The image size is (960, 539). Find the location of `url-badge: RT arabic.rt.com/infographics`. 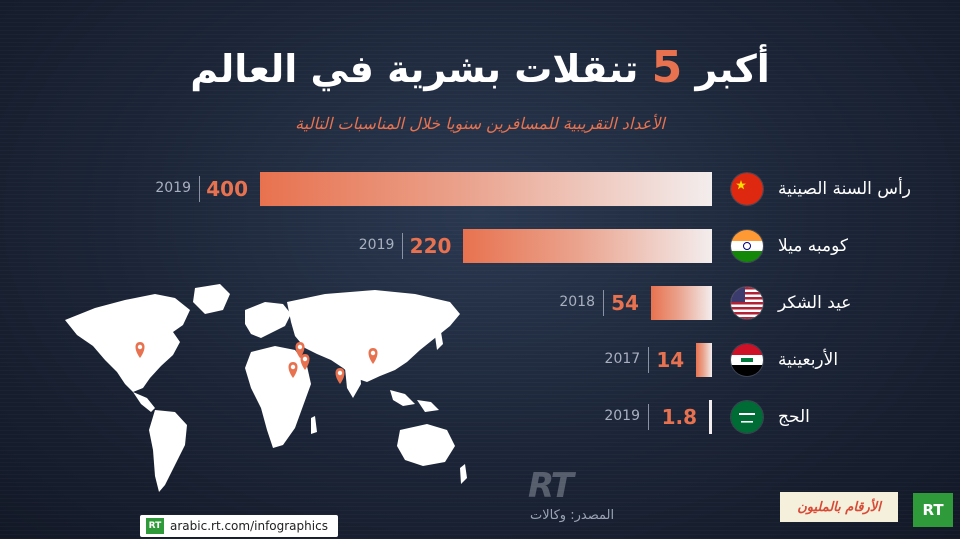

url-badge: RT arabic.rt.com/infographics is located at coordinates (239, 526).